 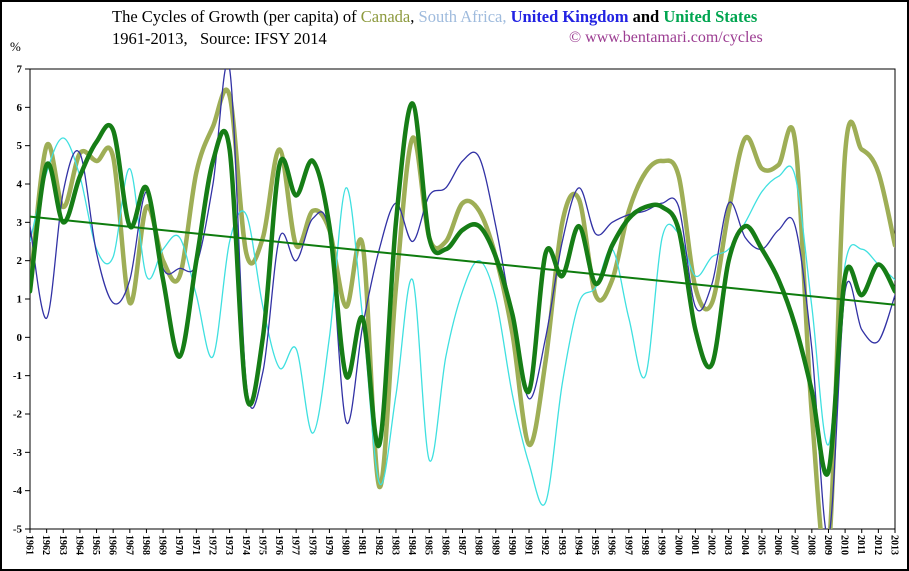 What do you see at coordinates (378, 545) in the screenshot?
I see `x-tick-label: 1982` at bounding box center [378, 545].